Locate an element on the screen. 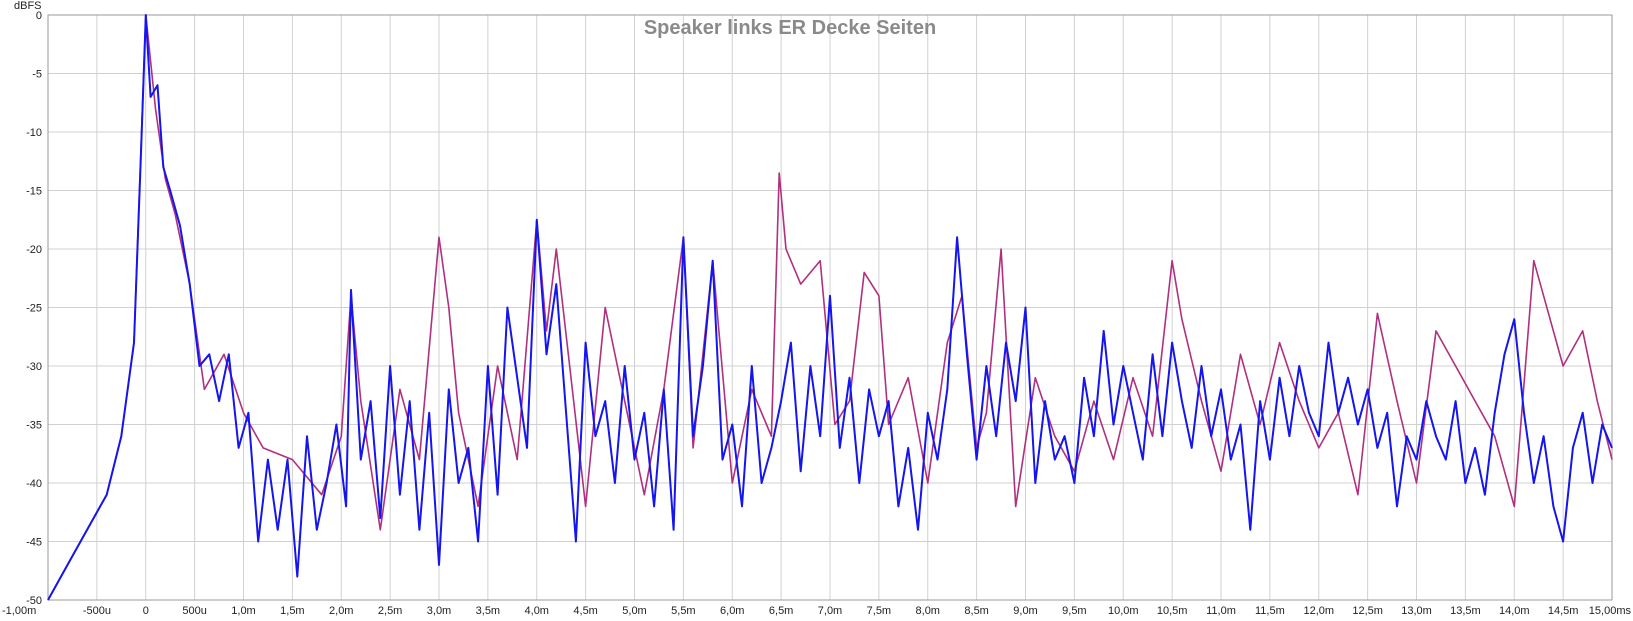  x-tick-label: 14,0m is located at coordinates (1514, 611).